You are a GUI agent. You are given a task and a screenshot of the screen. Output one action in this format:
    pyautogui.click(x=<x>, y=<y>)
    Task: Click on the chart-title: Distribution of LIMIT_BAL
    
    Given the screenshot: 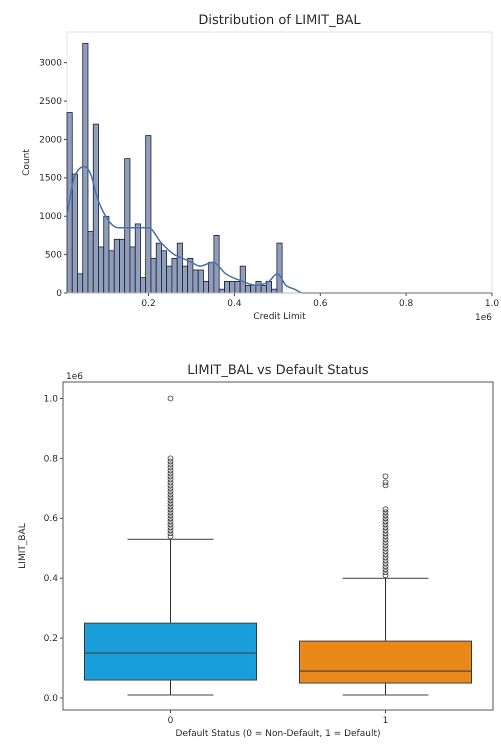 What is the action you would take?
    pyautogui.click(x=280, y=20)
    